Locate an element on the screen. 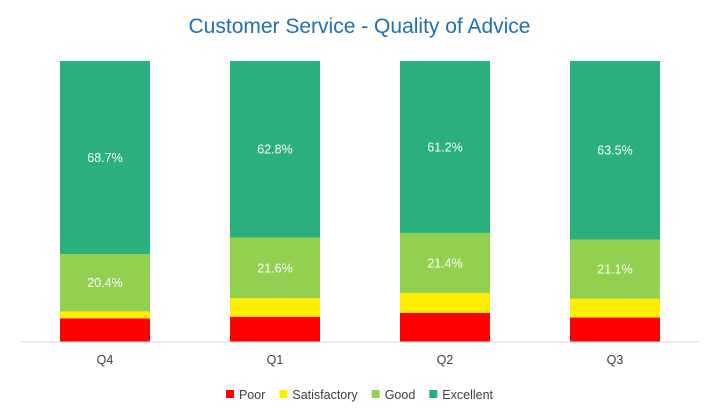  bar-good-q4 is located at coordinates (105, 283).